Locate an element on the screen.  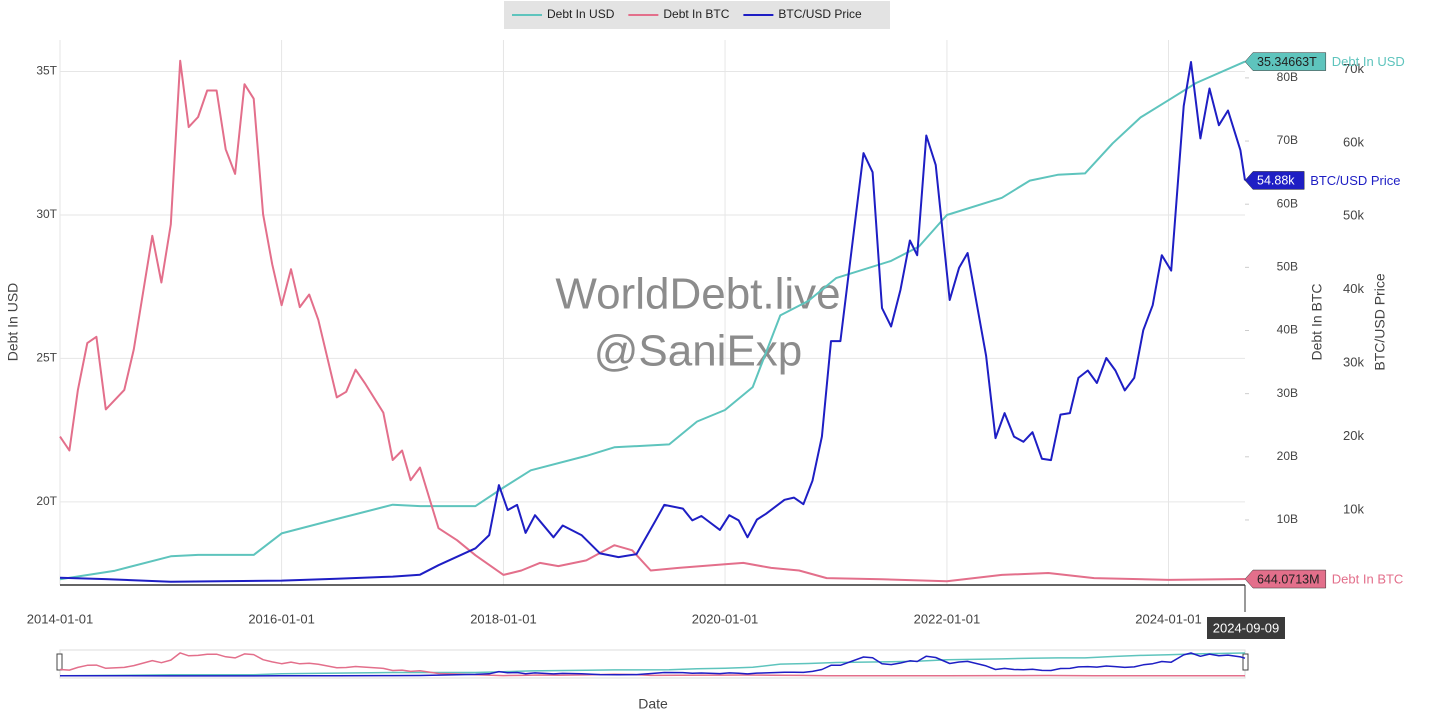
hover-label: 2024-09-09 is located at coordinates (1246, 627).